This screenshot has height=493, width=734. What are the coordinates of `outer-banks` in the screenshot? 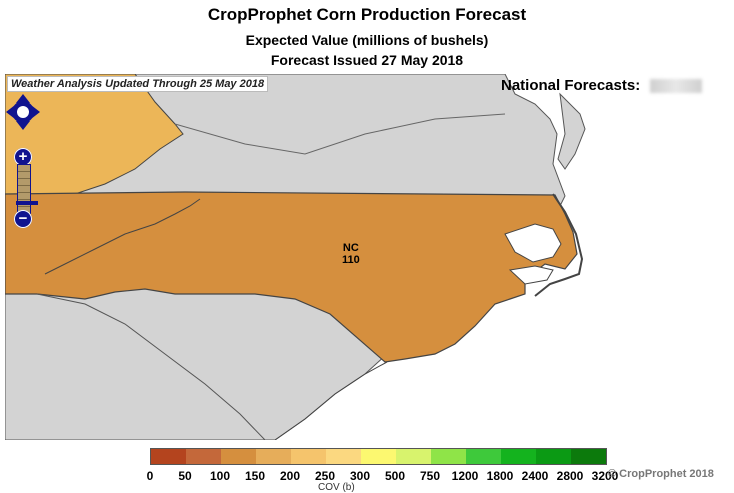 It's located at (559, 245).